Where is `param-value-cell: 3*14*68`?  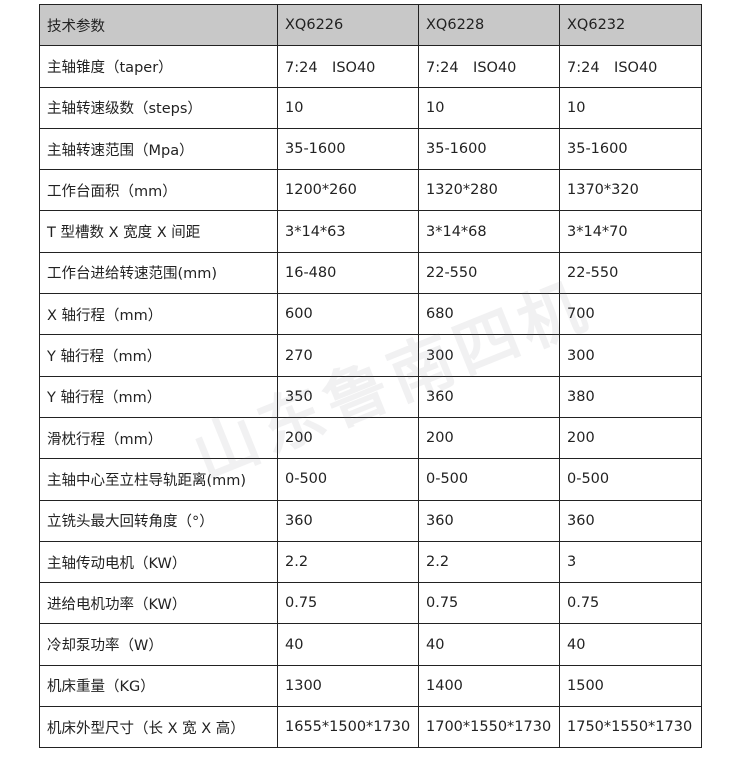 param-value-cell: 3*14*68 is located at coordinates (489, 231).